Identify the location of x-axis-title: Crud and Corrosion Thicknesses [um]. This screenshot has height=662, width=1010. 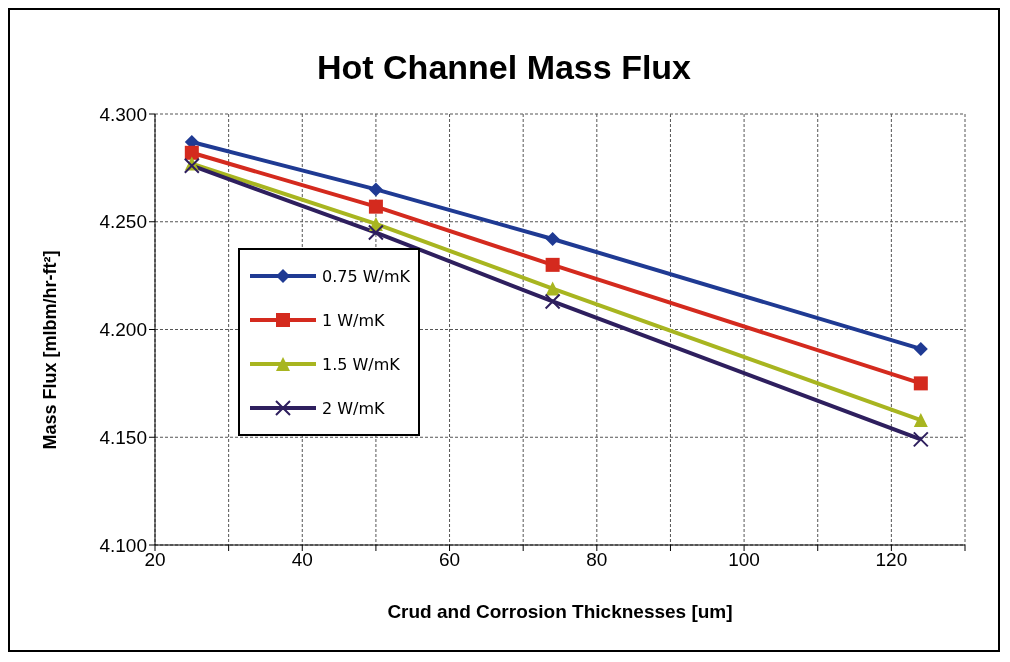
(560, 611).